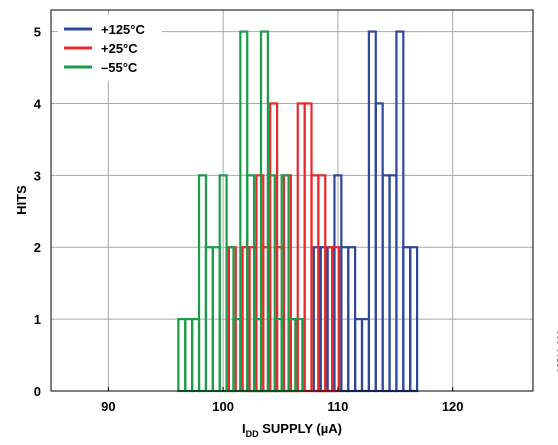 Image resolution: width=558 pixels, height=445 pixels. I want to click on x-axis-label-subscript: DD, so click(252, 434).